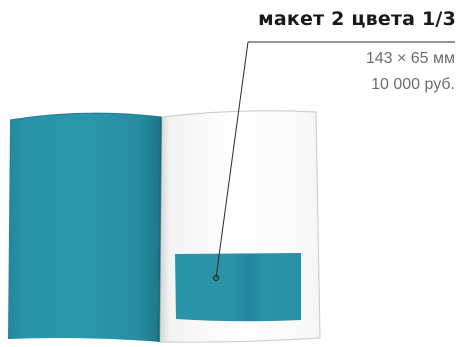 The image size is (462, 347). Describe the element at coordinates (357, 19) in the screenshot. I see `product-title: макет 2 цвета 1/3` at that location.